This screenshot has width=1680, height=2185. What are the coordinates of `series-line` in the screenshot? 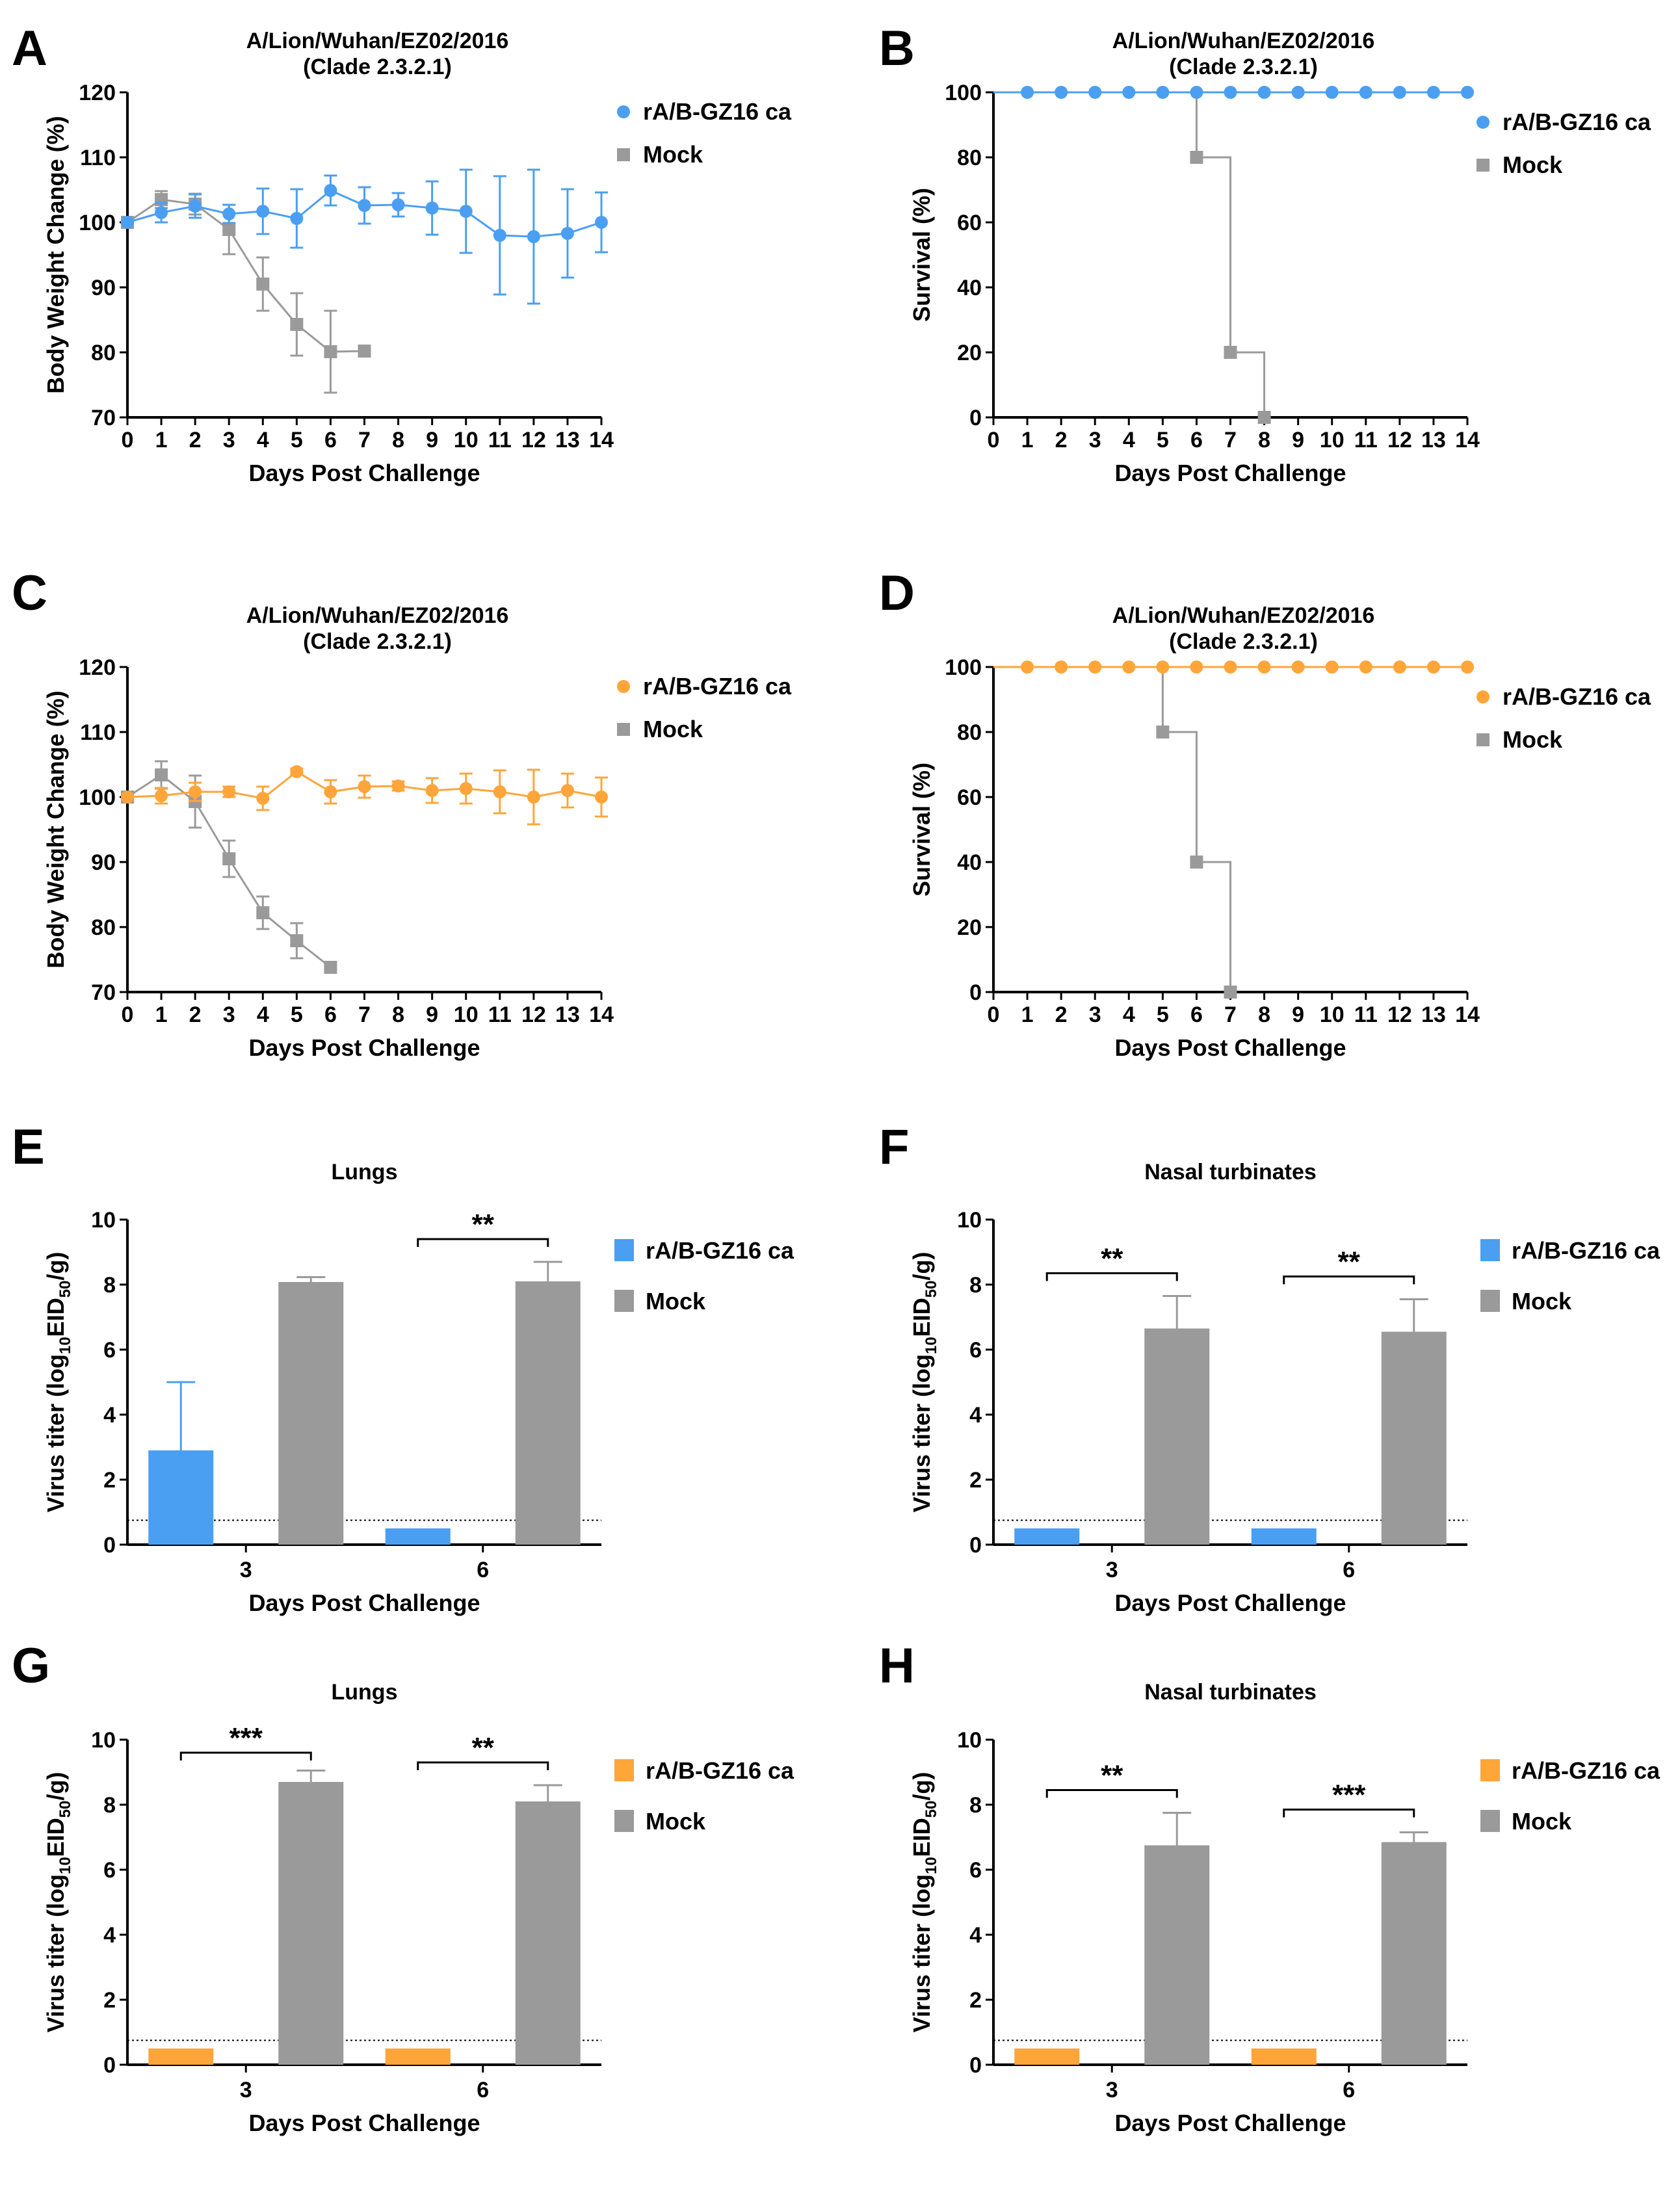 It's located at (1196, 829).